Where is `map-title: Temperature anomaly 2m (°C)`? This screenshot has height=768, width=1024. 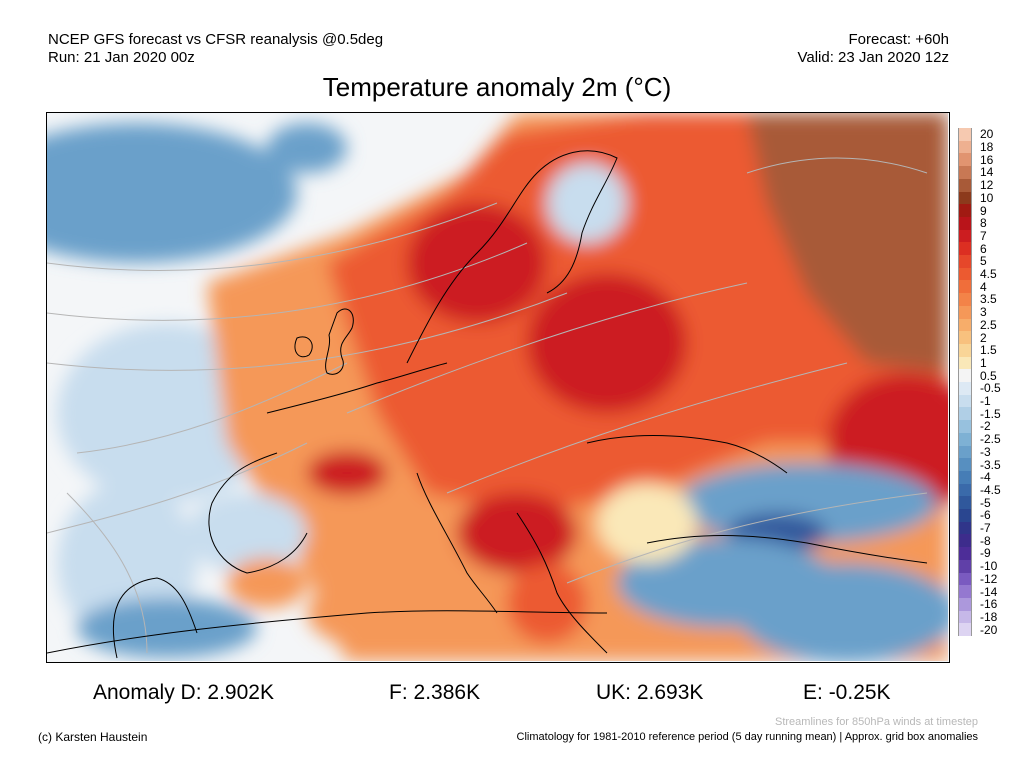 map-title: Temperature anomaly 2m (°C) is located at coordinates (497, 87).